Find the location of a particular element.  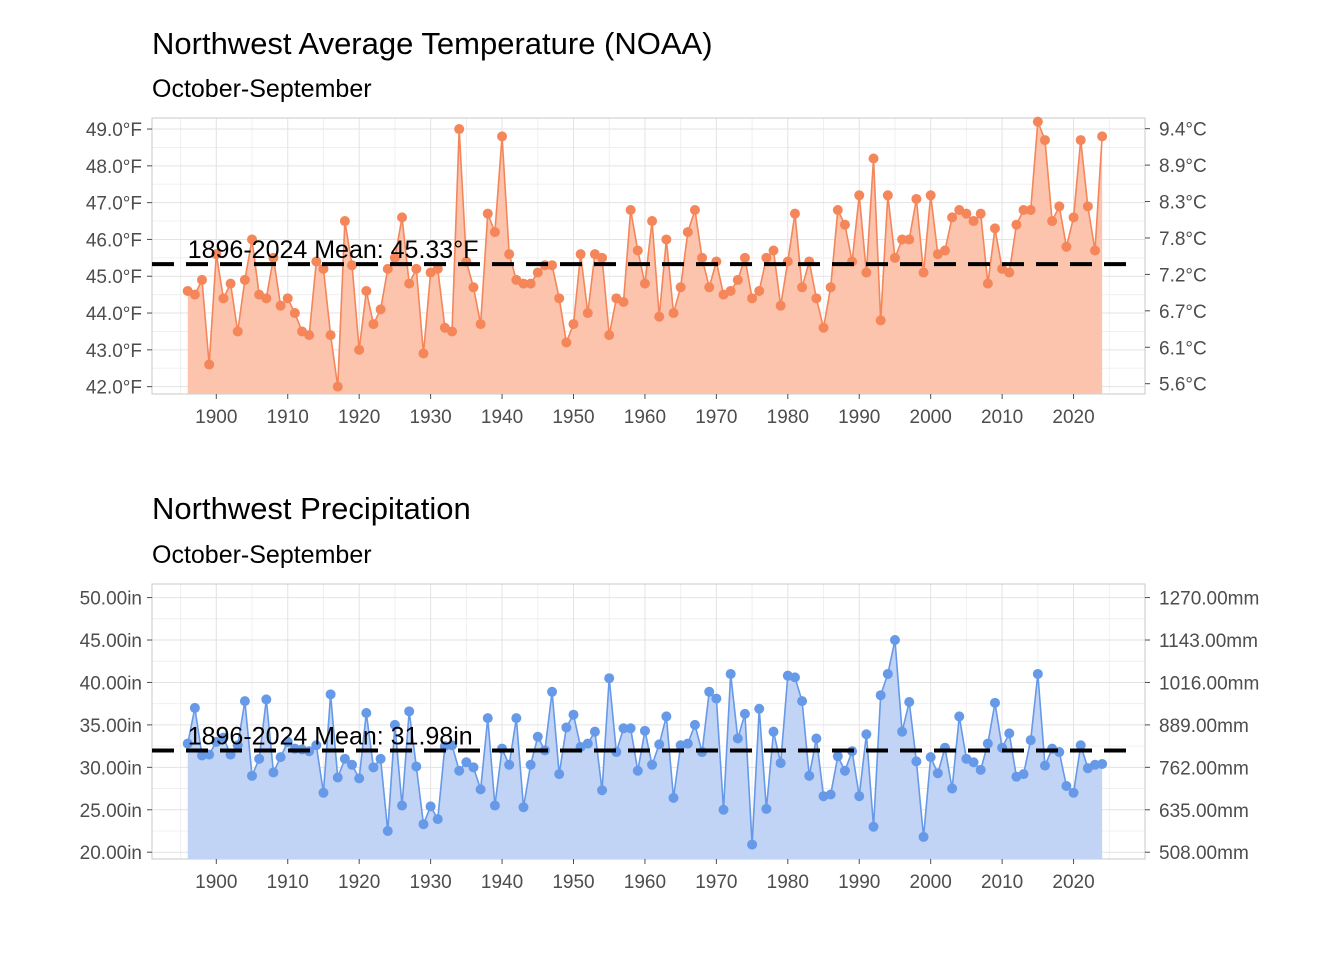

y2-tick-label: 762.00mm is located at coordinates (1204, 768).